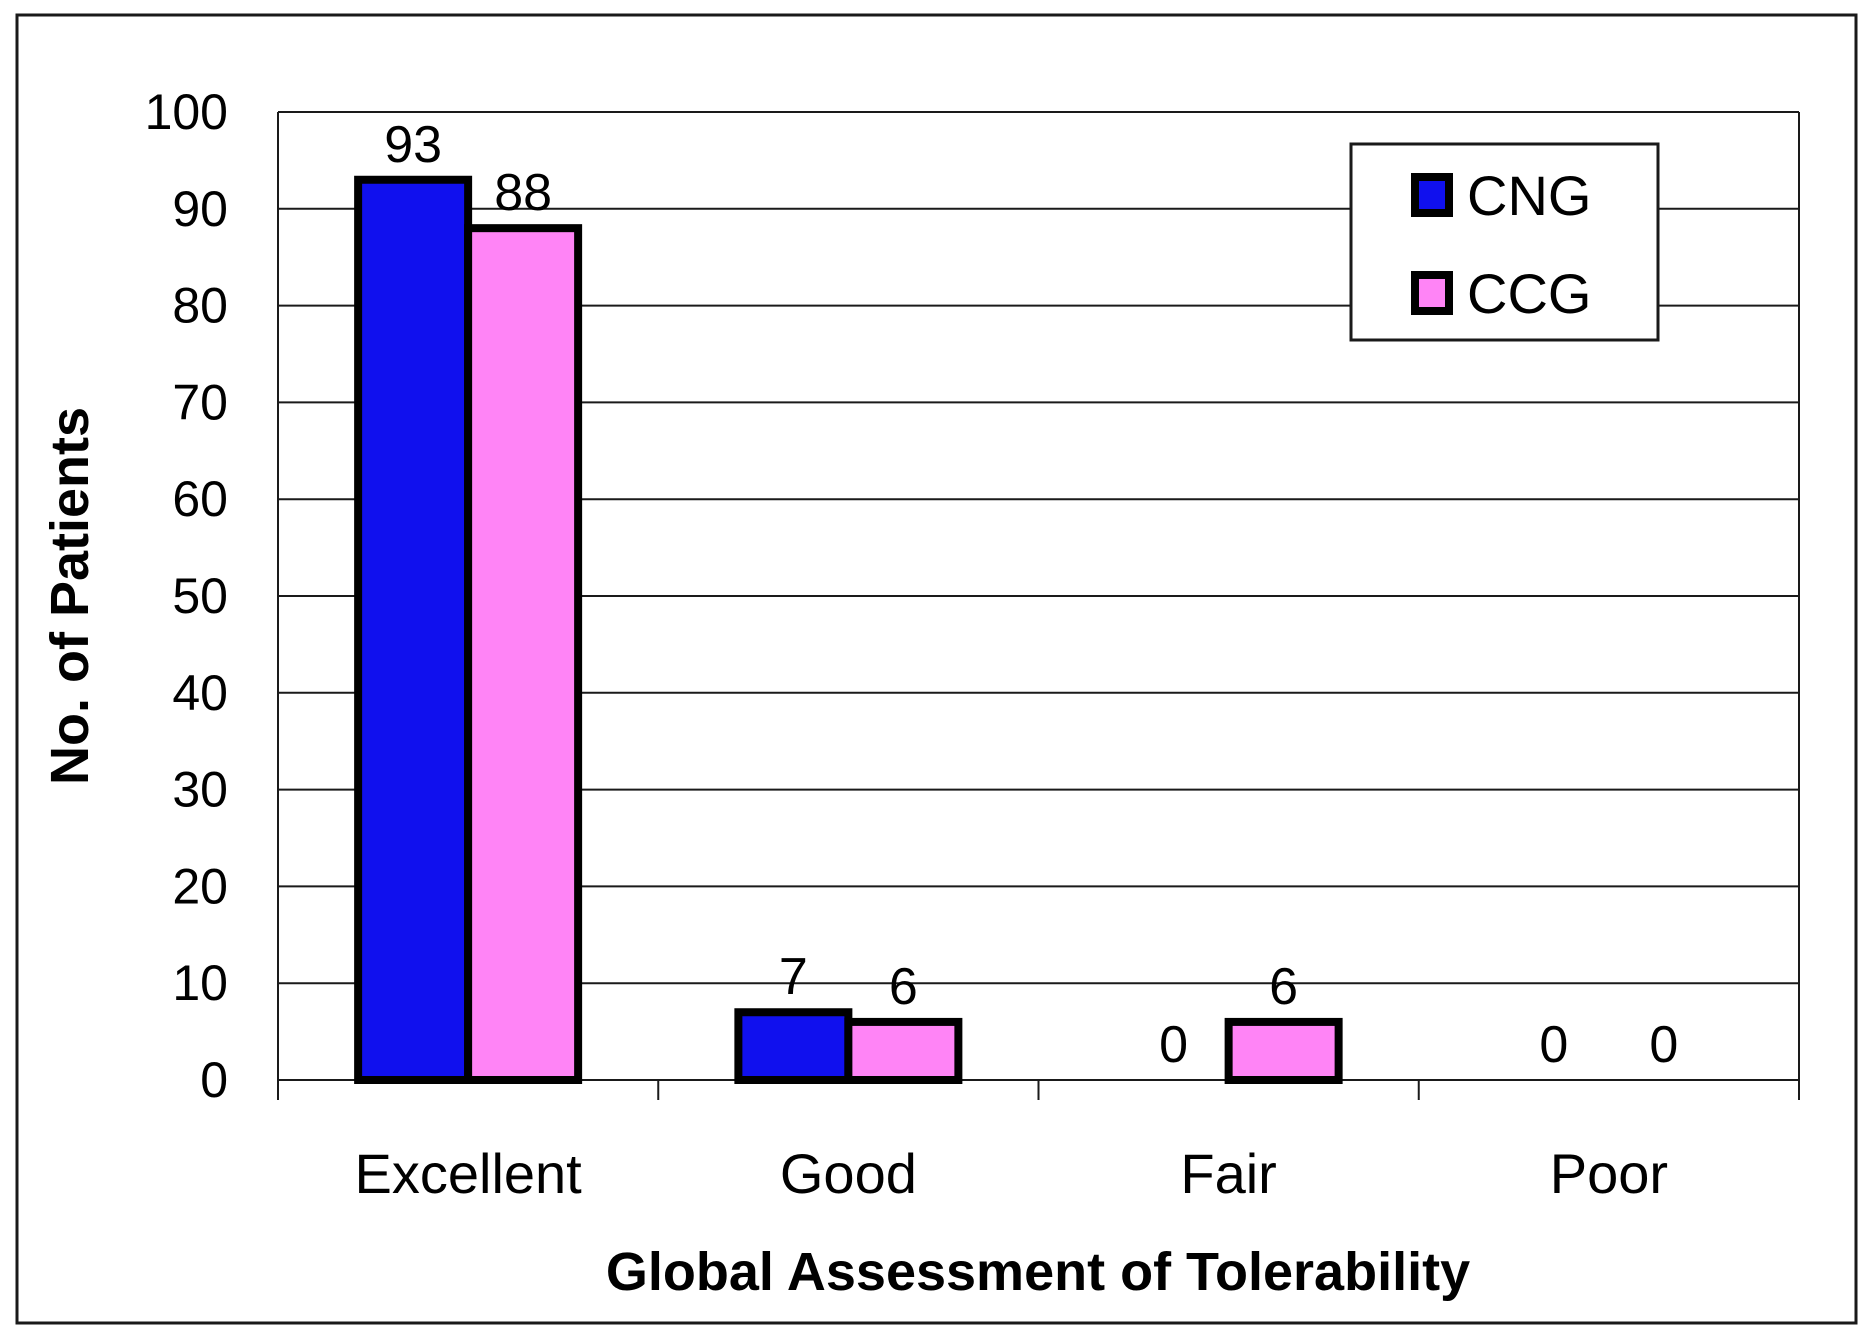 The height and width of the screenshot is (1336, 1869). I want to click on y-tick-label: 50, so click(200, 596).